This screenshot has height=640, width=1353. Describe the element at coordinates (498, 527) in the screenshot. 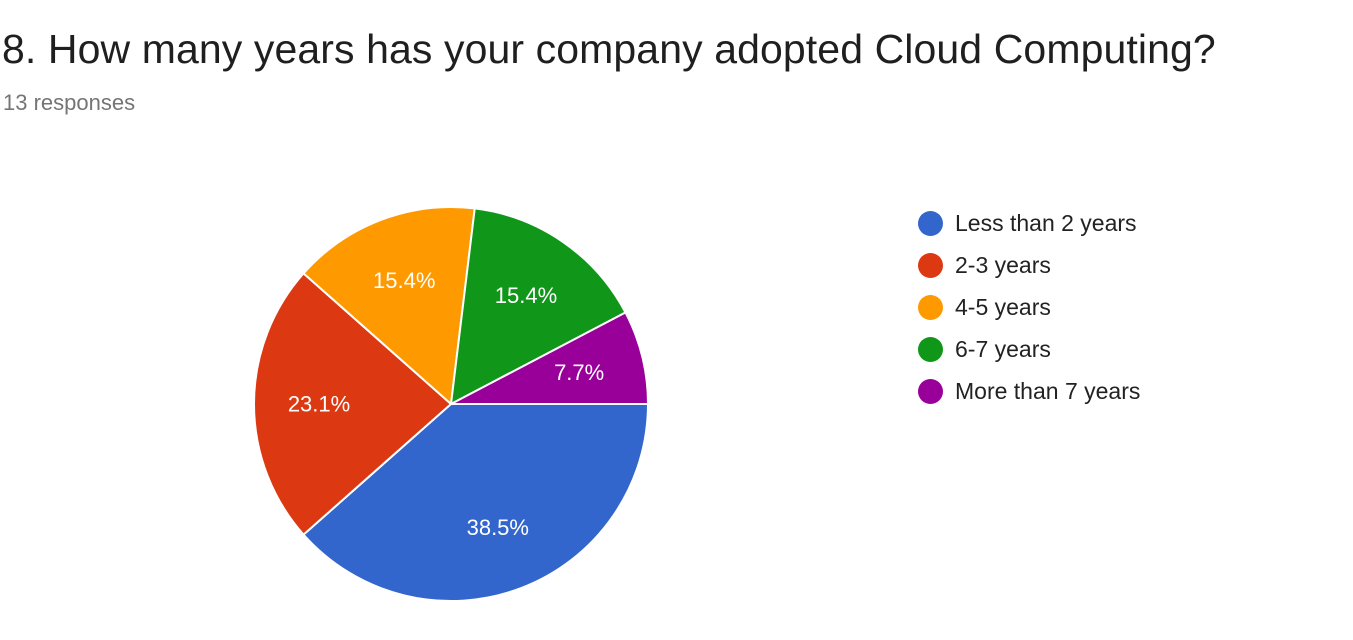

I see `slice-percent-label: 38.5%` at that location.